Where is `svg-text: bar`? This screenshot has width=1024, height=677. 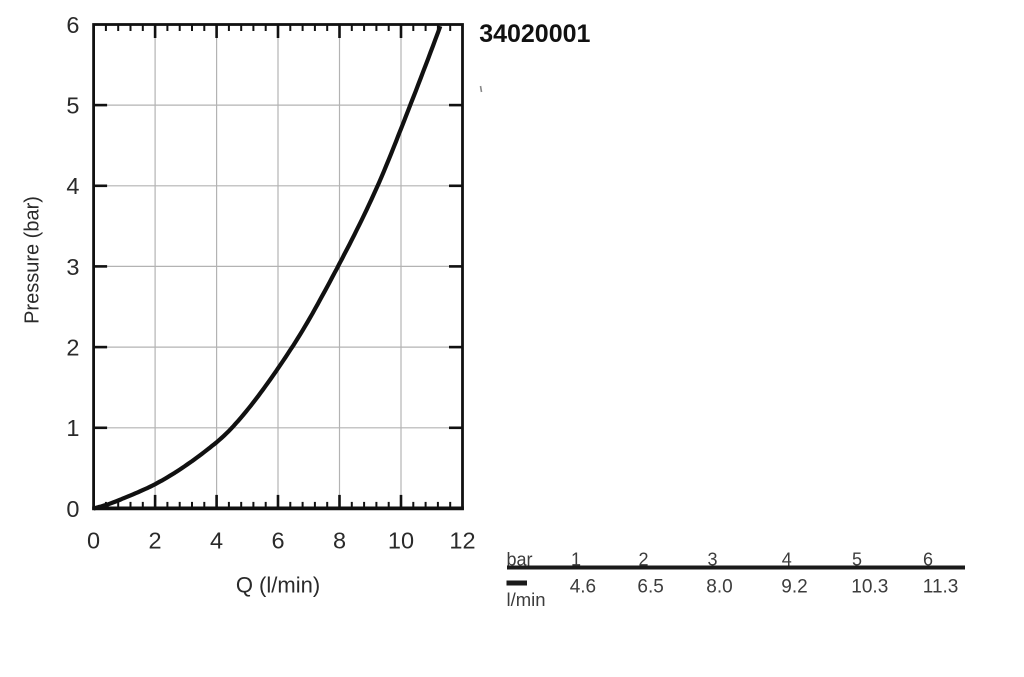
svg-text: bar is located at coordinates (520, 560).